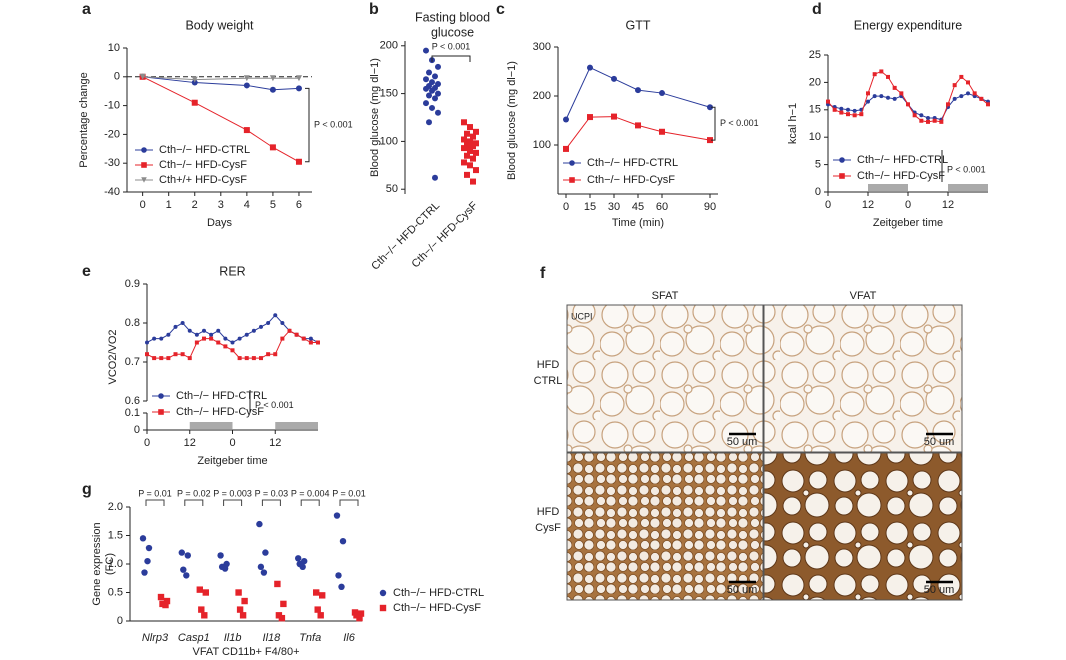  What do you see at coordinates (194, 638) in the screenshot?
I see `x-tick-label: Casp1` at bounding box center [194, 638].